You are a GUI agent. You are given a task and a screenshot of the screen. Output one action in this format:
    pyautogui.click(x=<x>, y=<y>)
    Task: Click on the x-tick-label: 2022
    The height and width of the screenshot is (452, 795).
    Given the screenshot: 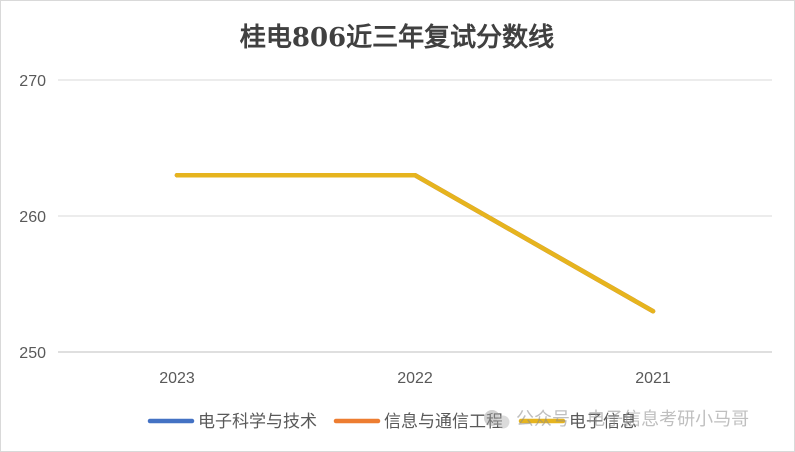 What is the action you would take?
    pyautogui.click(x=415, y=378)
    